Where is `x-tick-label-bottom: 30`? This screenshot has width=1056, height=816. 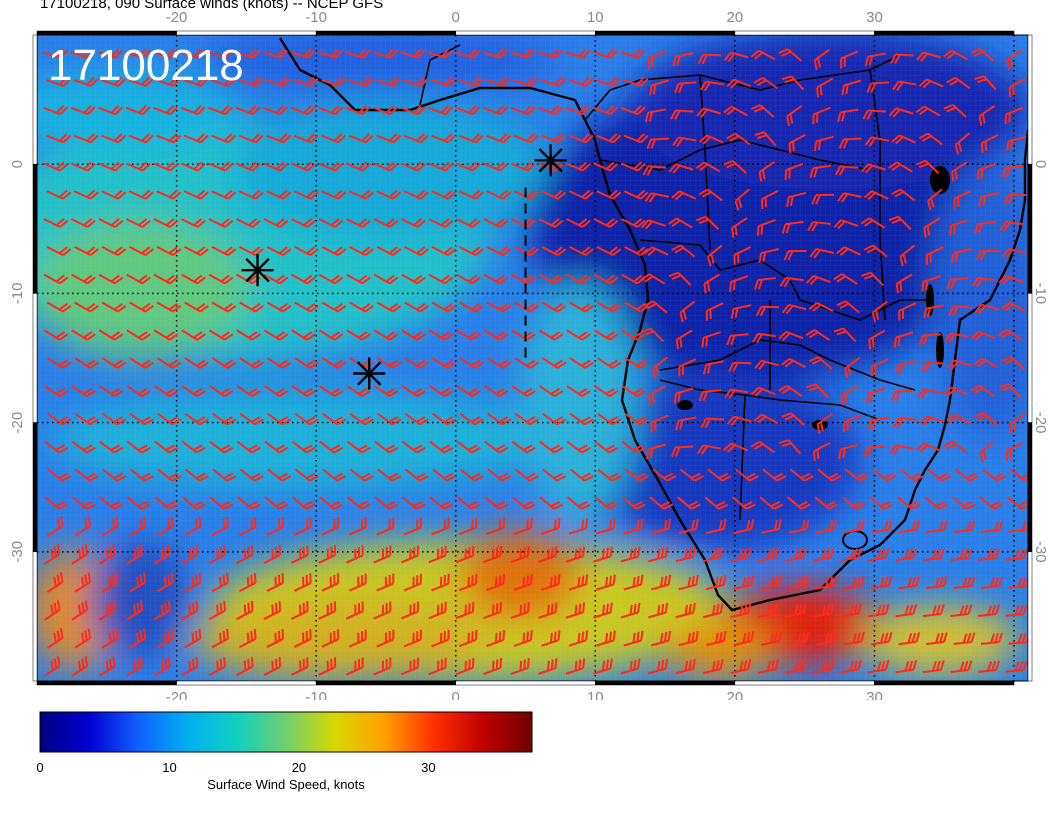
x-tick-label-bottom: 30 is located at coordinates (874, 694).